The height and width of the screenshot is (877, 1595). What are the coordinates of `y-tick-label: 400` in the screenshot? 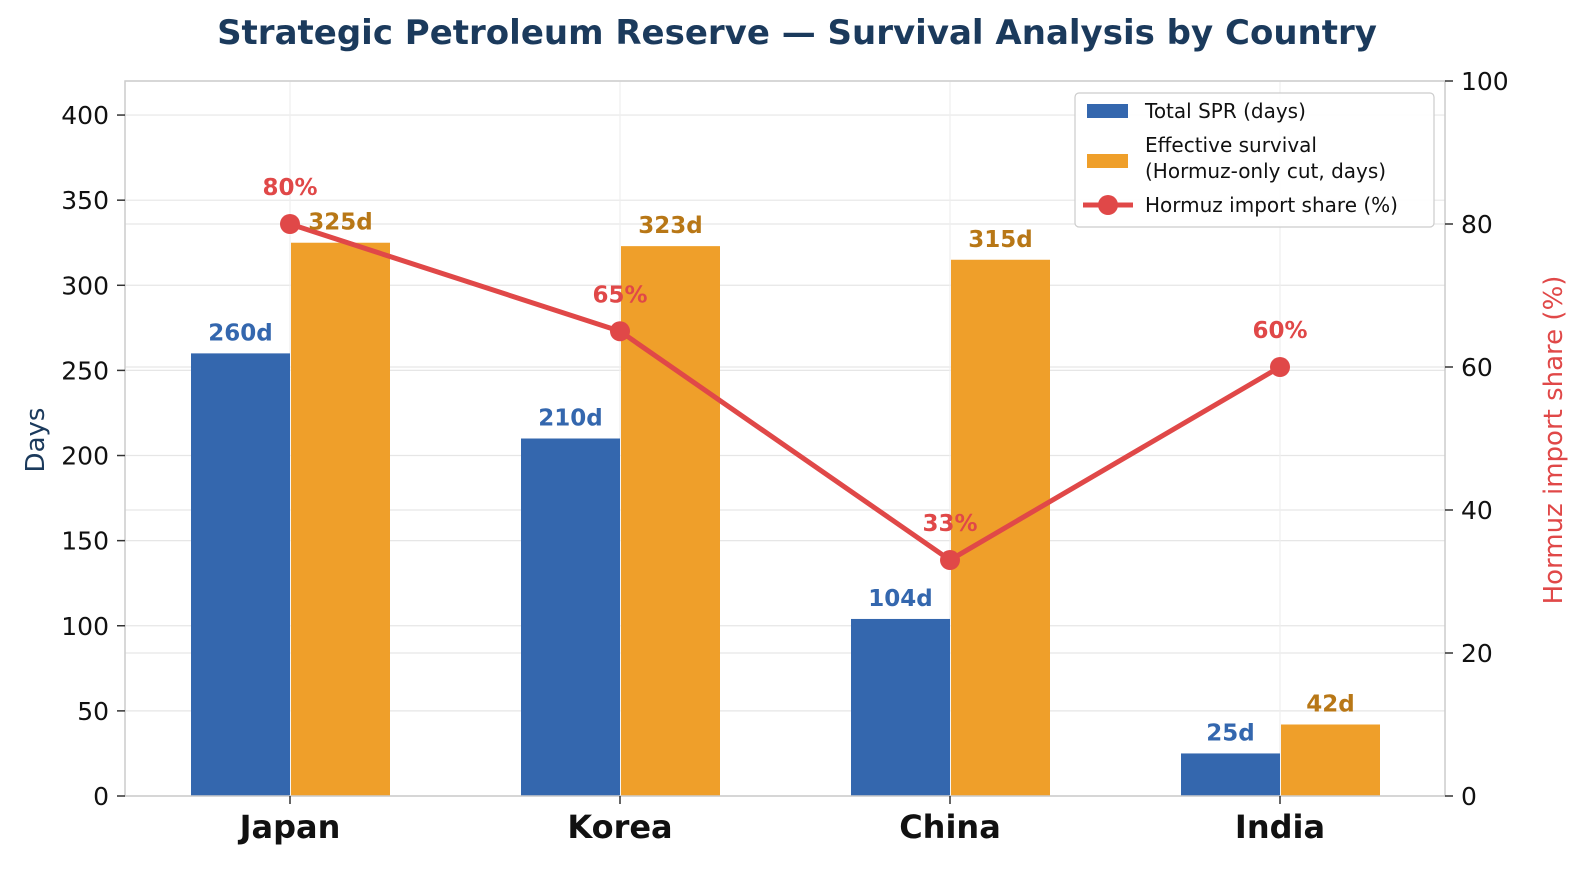 It's located at (85, 115).